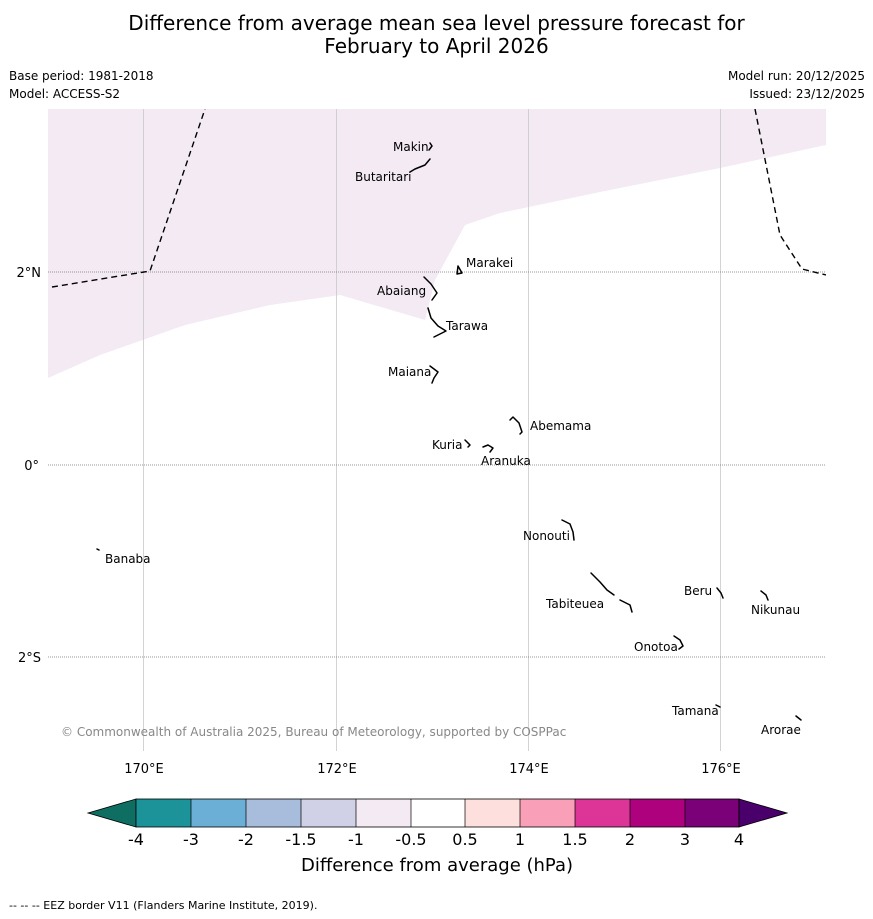  What do you see at coordinates (81, 85) in the screenshot?
I see `meta-left: Base period: 1981-2018 Model: ACCESS-S2` at bounding box center [81, 85].